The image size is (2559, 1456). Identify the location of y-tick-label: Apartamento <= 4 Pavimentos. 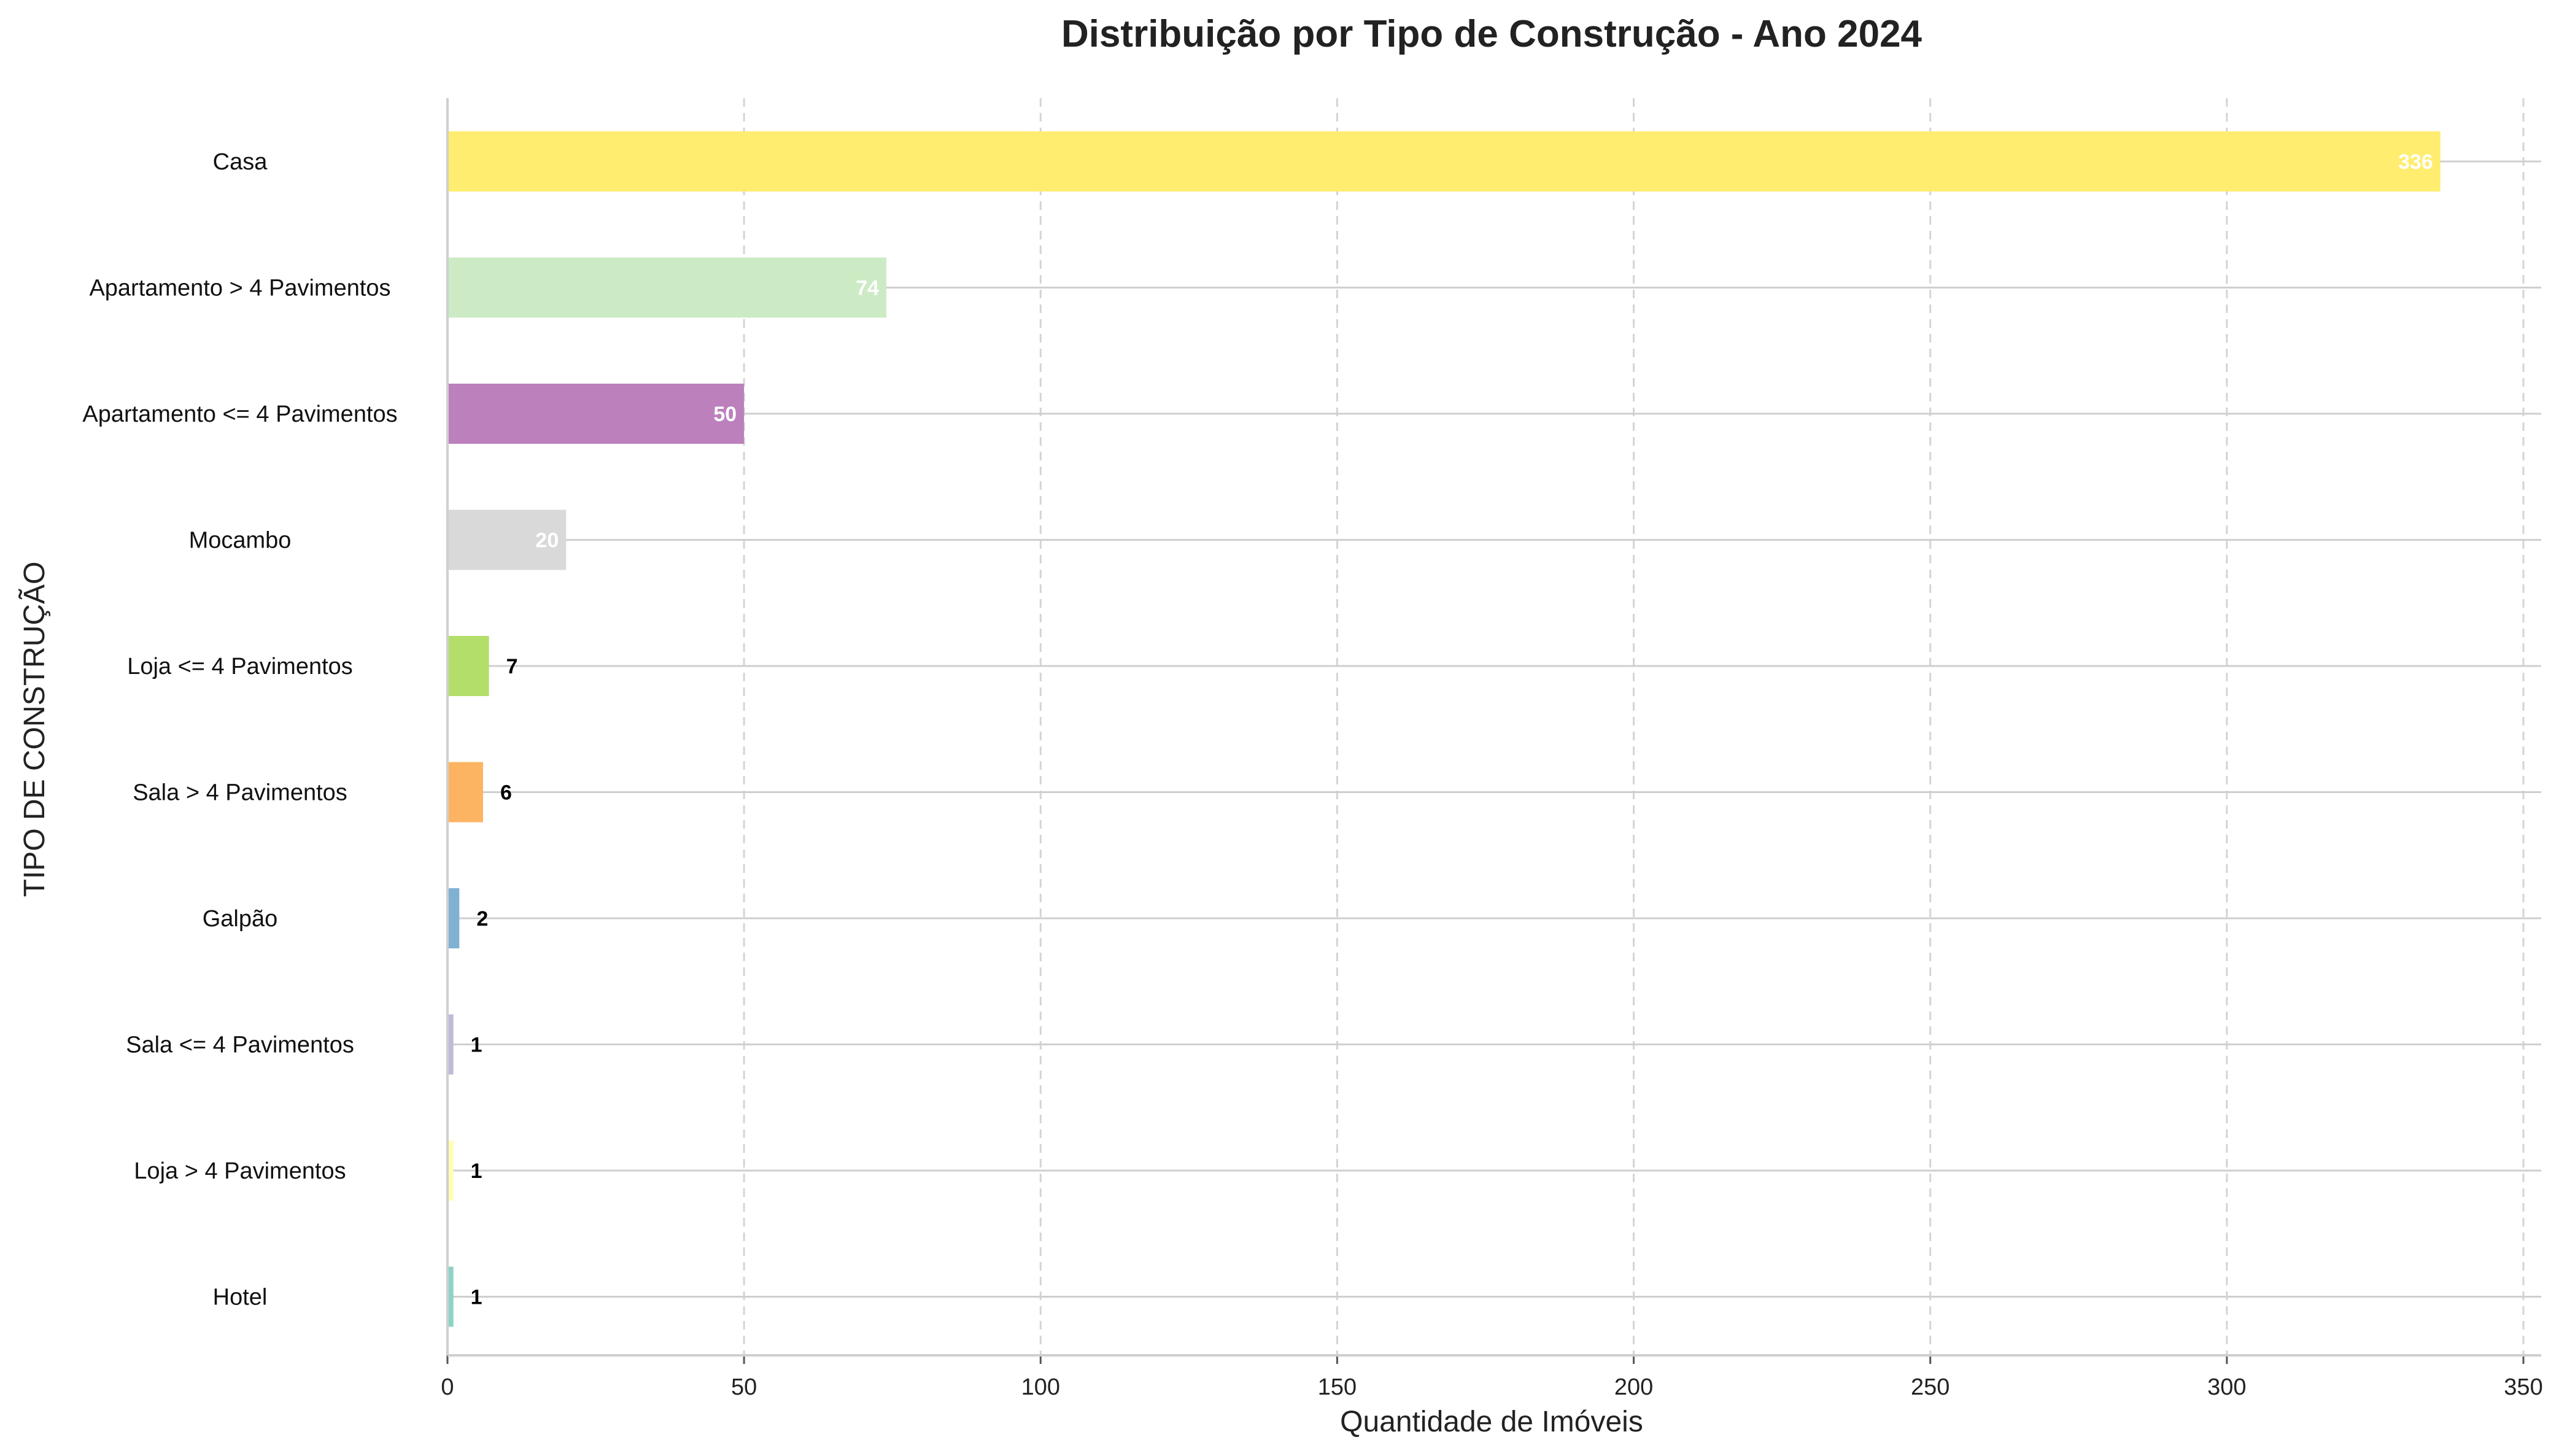
(239, 414).